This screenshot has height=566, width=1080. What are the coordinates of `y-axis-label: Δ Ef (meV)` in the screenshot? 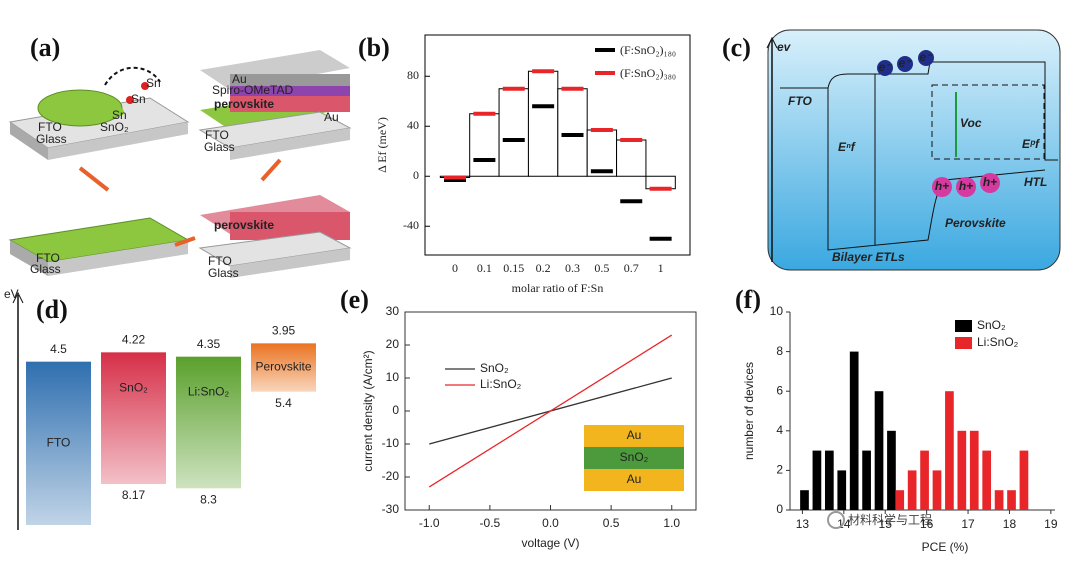 It's located at (382, 145).